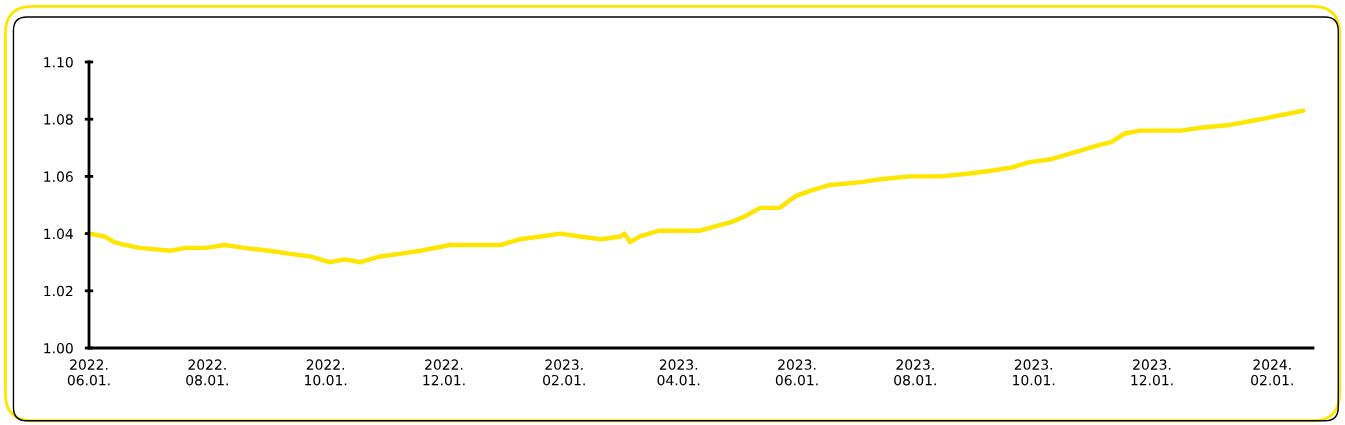 This screenshot has width=1345, height=425. What do you see at coordinates (326, 372) in the screenshot?
I see `x-tick-label: 2022. 10.01.` at bounding box center [326, 372].